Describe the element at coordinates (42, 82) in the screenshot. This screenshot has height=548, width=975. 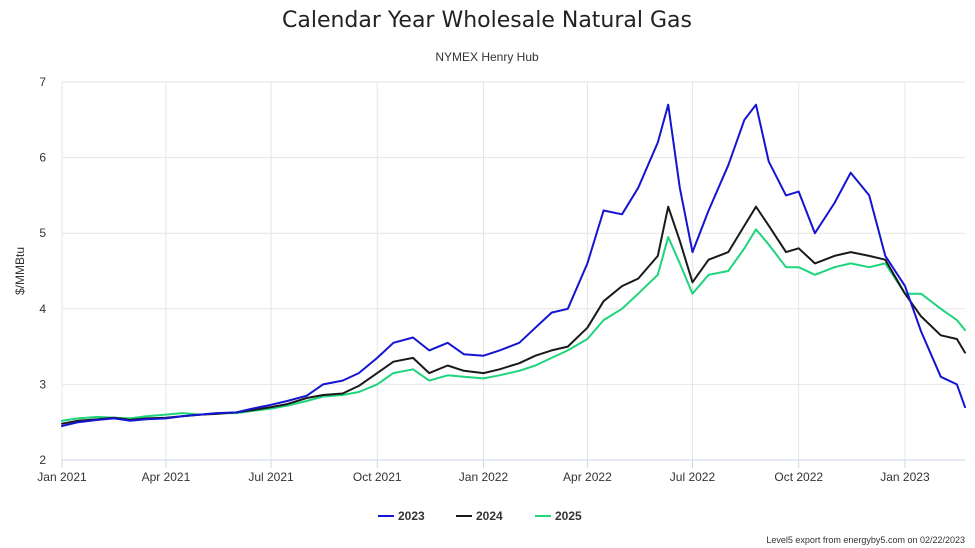
I see `y-tick-label: 7` at that location.